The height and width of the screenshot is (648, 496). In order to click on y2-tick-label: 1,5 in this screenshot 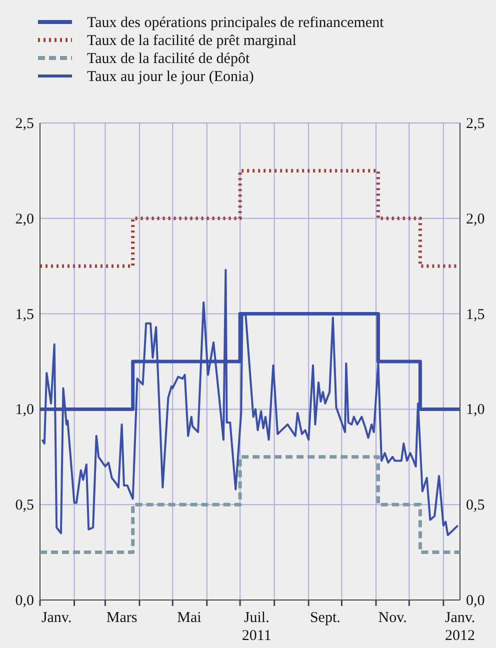, I will do `click(475, 314)`.